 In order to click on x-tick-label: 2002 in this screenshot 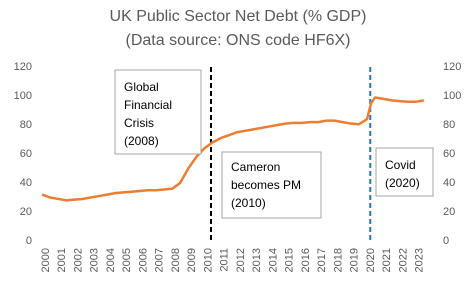, I will do `click(78, 260)`.